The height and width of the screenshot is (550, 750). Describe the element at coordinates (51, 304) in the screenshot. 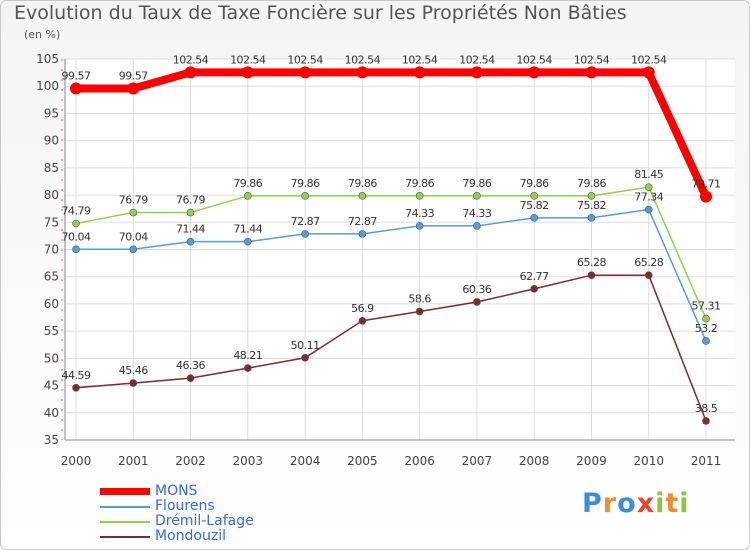

I see `y-tick-label: 60` at that location.